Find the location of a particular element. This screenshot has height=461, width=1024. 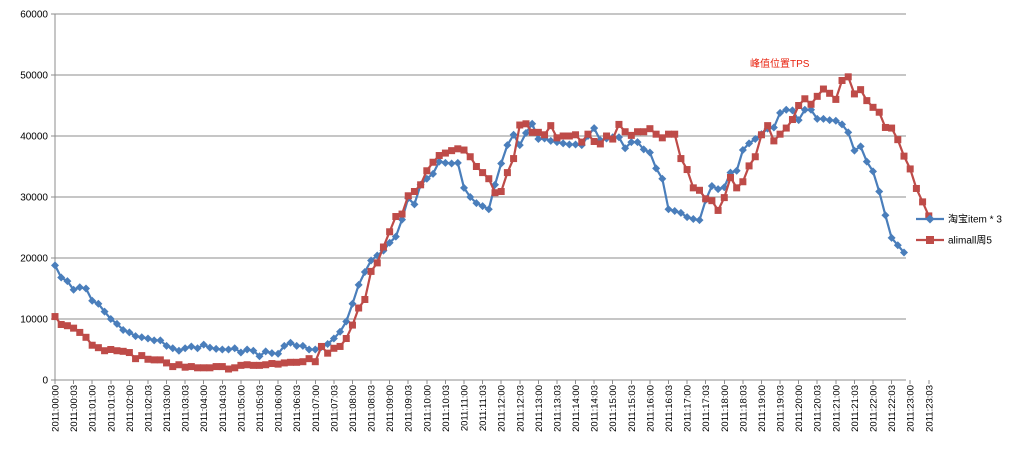

y-tick-label: 20000 is located at coordinates (34, 259).